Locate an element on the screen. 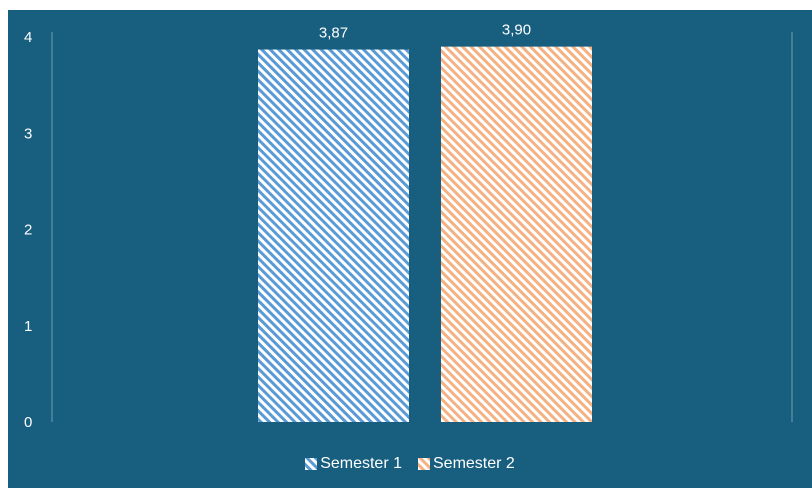 The image size is (812, 492). legend-item-semester-1: Semester 1 is located at coordinates (353, 464).